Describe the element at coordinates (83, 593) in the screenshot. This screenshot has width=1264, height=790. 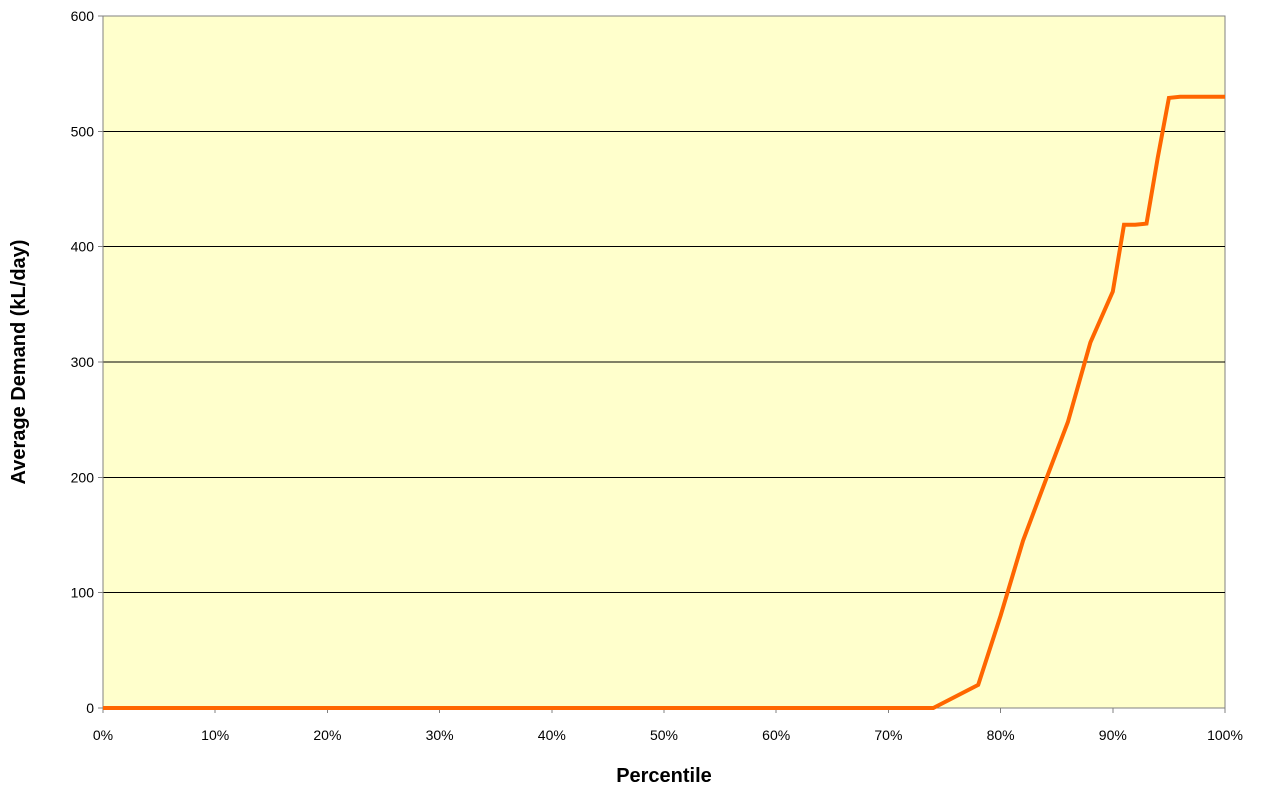
I see `y-tick-label: 100` at that location.